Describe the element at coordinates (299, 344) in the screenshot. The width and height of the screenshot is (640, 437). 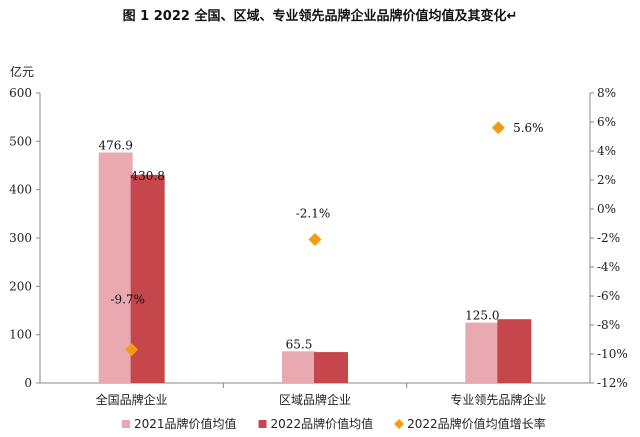
I see `bar-value-label: 65.5` at that location.